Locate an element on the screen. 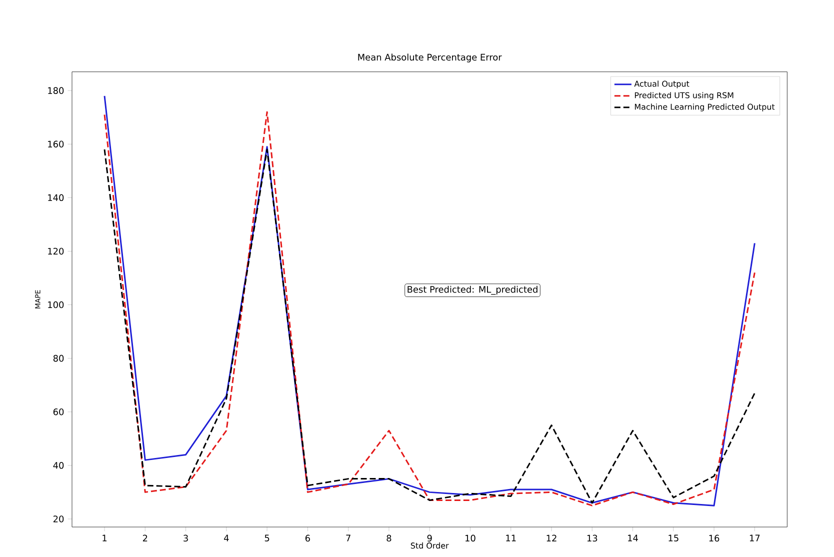 The width and height of the screenshot is (834, 557). x-tick-label: 9 is located at coordinates (429, 538).